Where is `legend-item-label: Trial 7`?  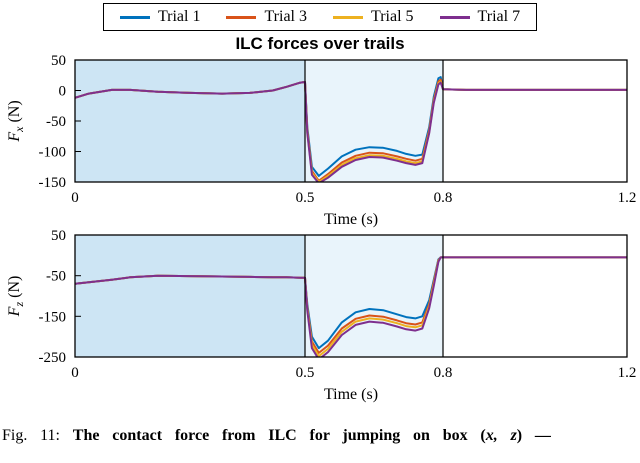 legend-item-label: Trial 7 is located at coordinates (499, 16).